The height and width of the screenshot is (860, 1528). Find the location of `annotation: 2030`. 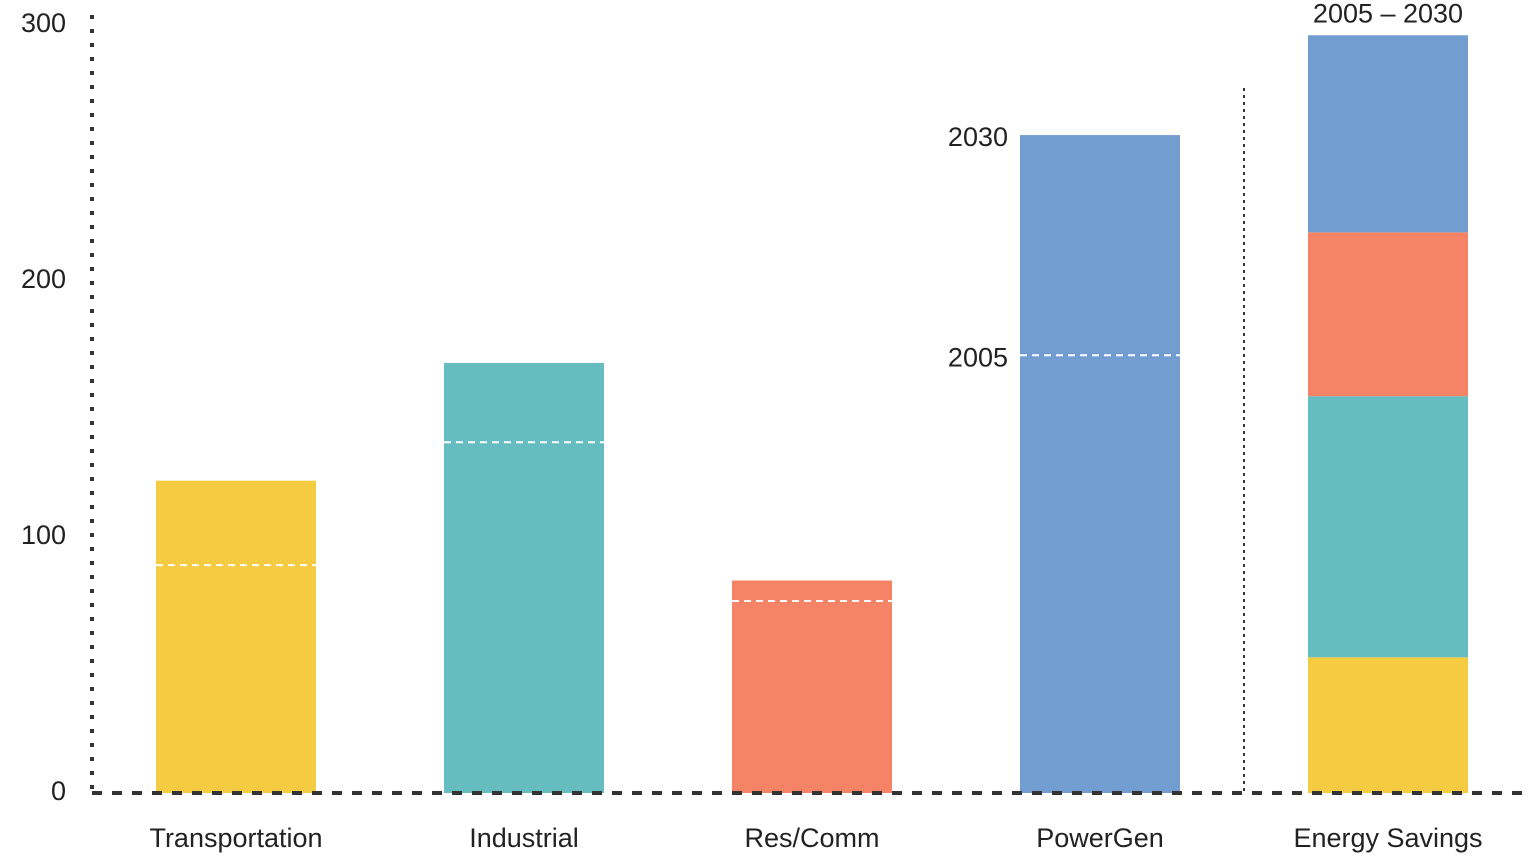

annotation: 2030 is located at coordinates (978, 137).